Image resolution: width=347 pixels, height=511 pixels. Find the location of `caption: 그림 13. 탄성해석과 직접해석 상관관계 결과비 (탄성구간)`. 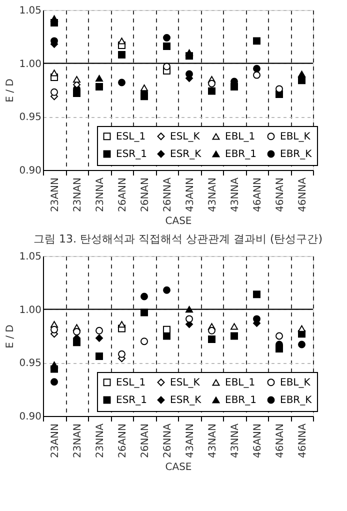

caption: 그림 13. 탄성해석과 직접해석 상관관계 결과비 (탄성구간) is located at coordinates (178, 239).